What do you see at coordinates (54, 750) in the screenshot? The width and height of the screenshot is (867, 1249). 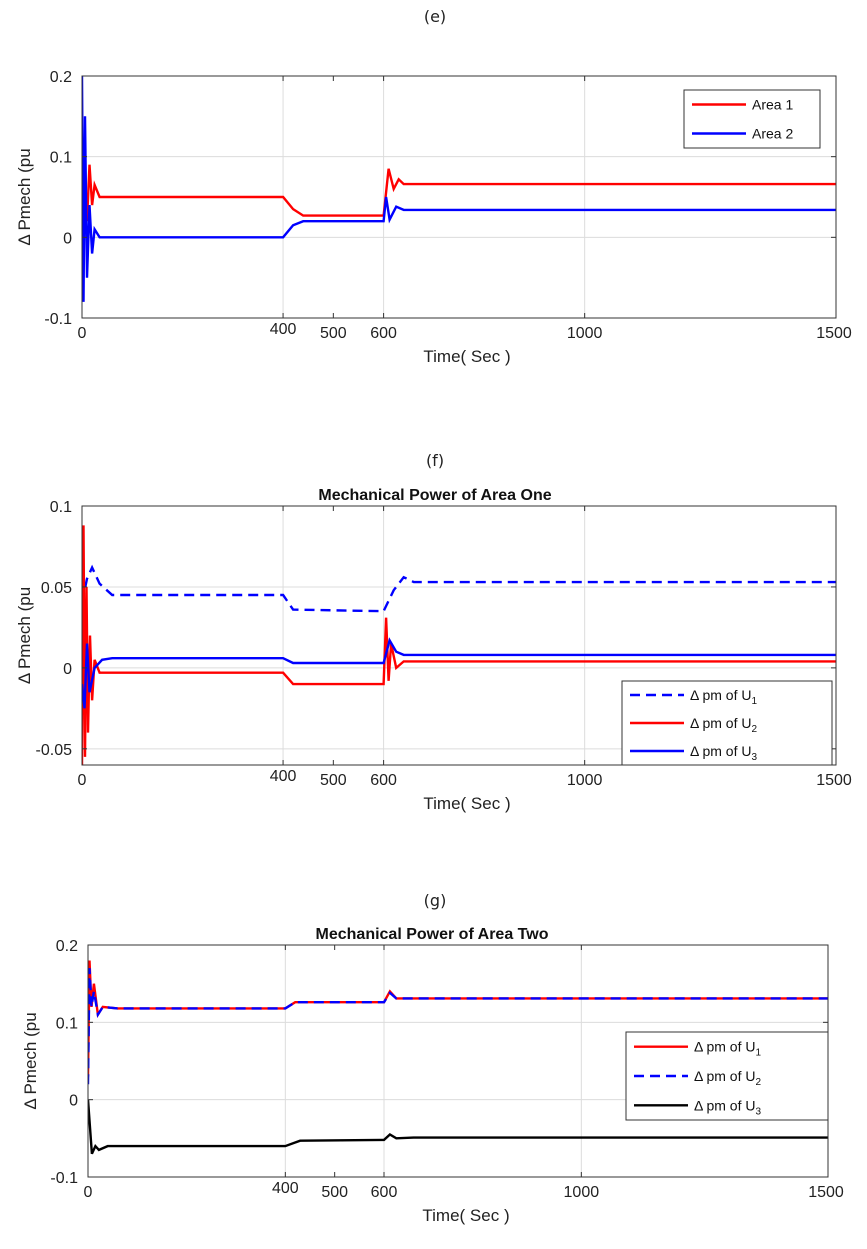 I see `y-tick-label: -0.05` at bounding box center [54, 750].